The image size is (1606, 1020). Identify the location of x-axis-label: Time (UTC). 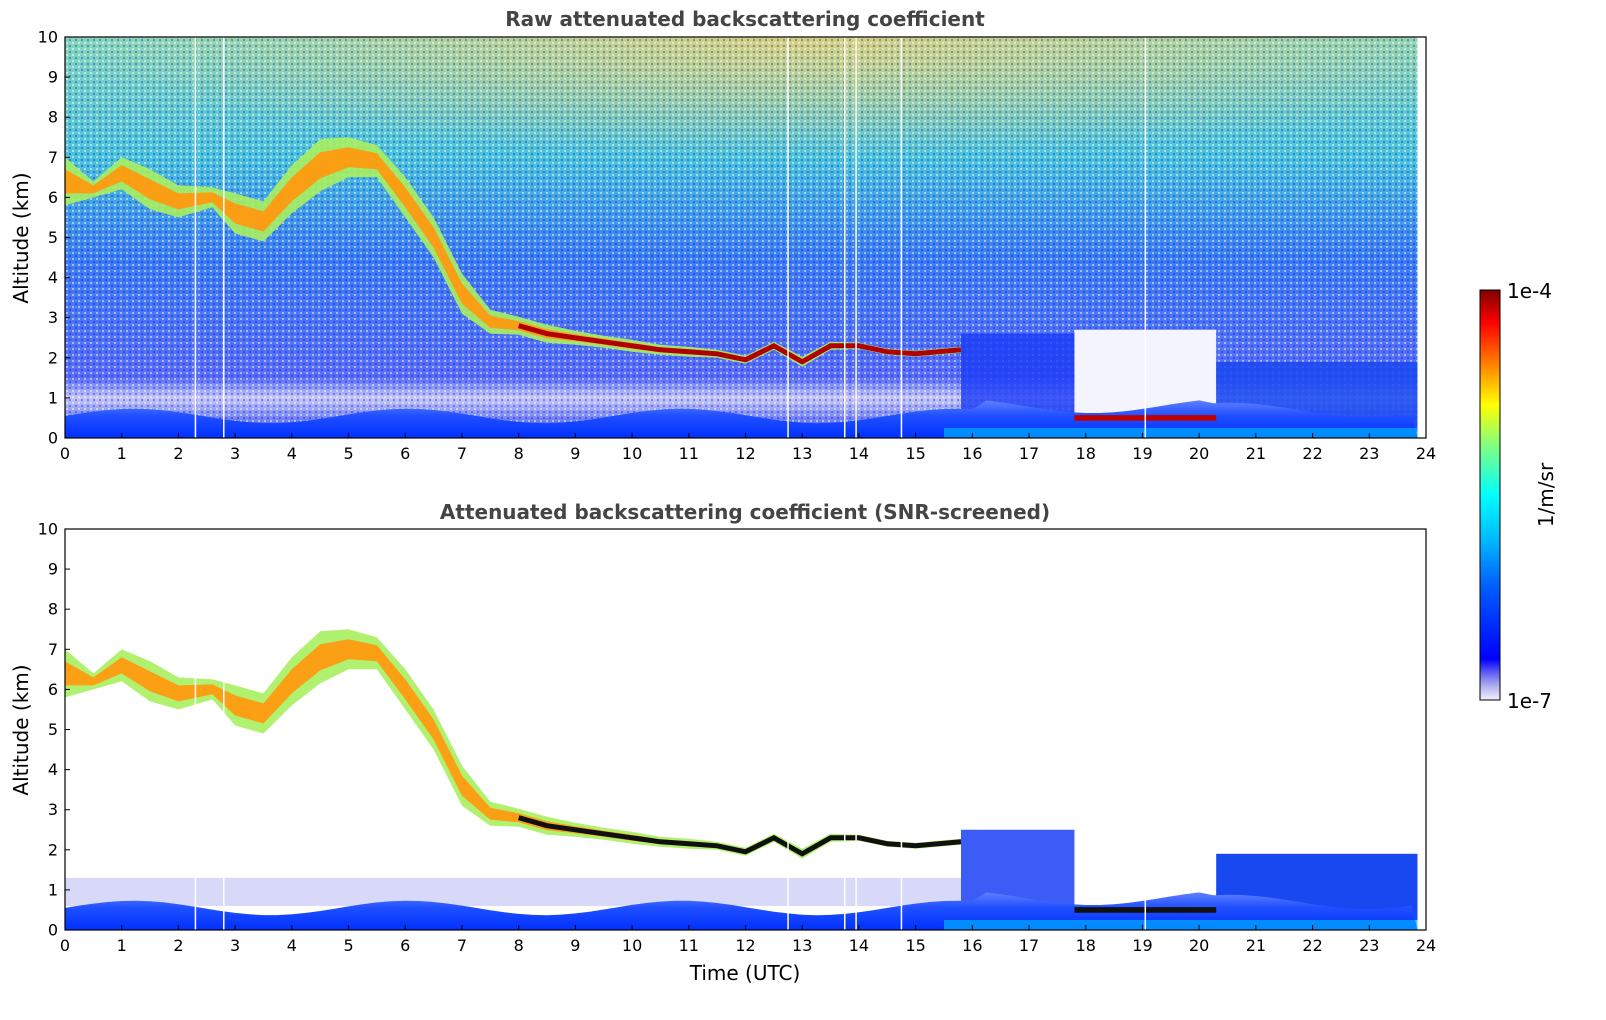
(745, 973).